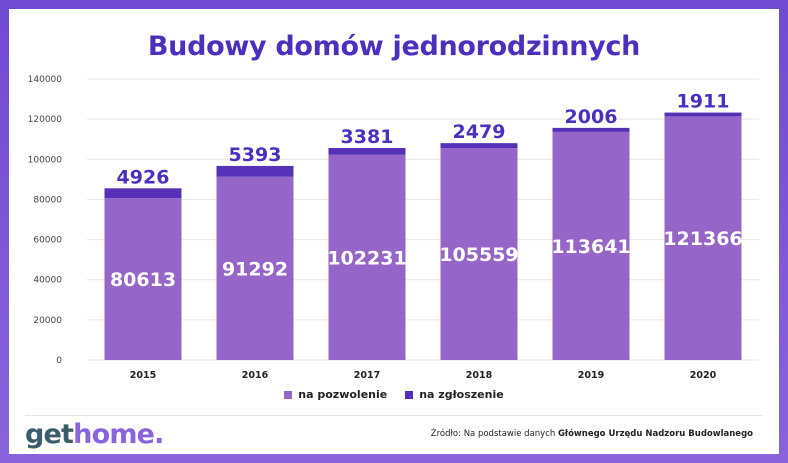 Image resolution: width=788 pixels, height=463 pixels. Describe the element at coordinates (394, 415) in the screenshot. I see `footer-divider` at that location.